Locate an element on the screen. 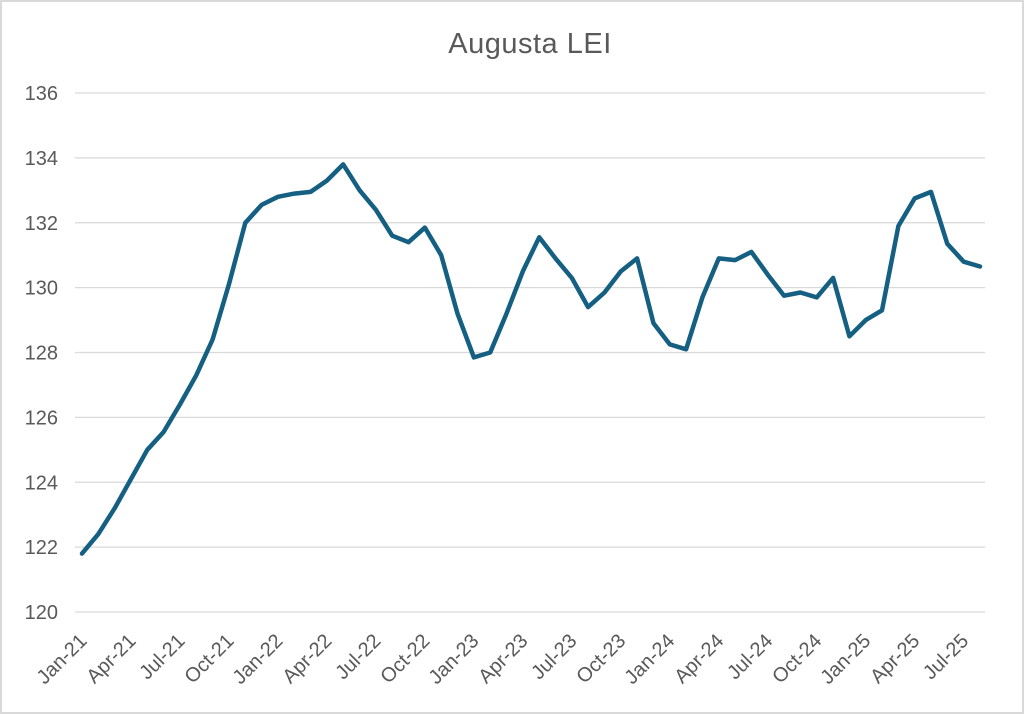 This screenshot has width=1024, height=714. y-axis-label-120: 120 is located at coordinates (41, 613).